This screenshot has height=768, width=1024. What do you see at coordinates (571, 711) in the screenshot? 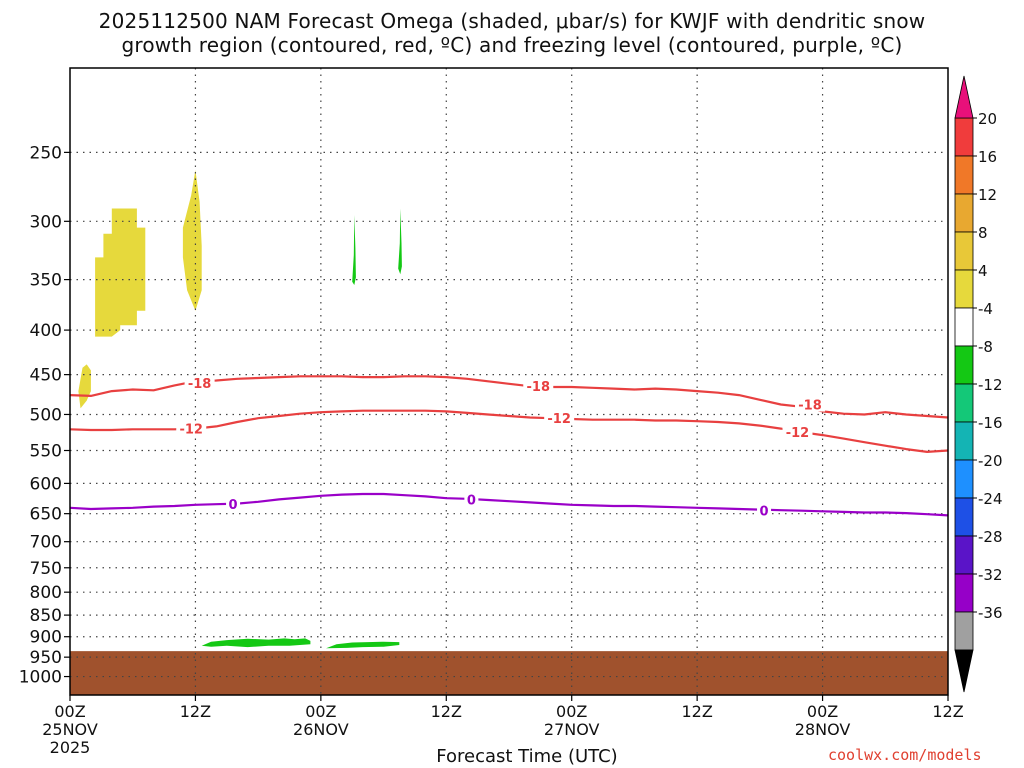
I see `x-tick-label-4: 00Z` at bounding box center [571, 711].